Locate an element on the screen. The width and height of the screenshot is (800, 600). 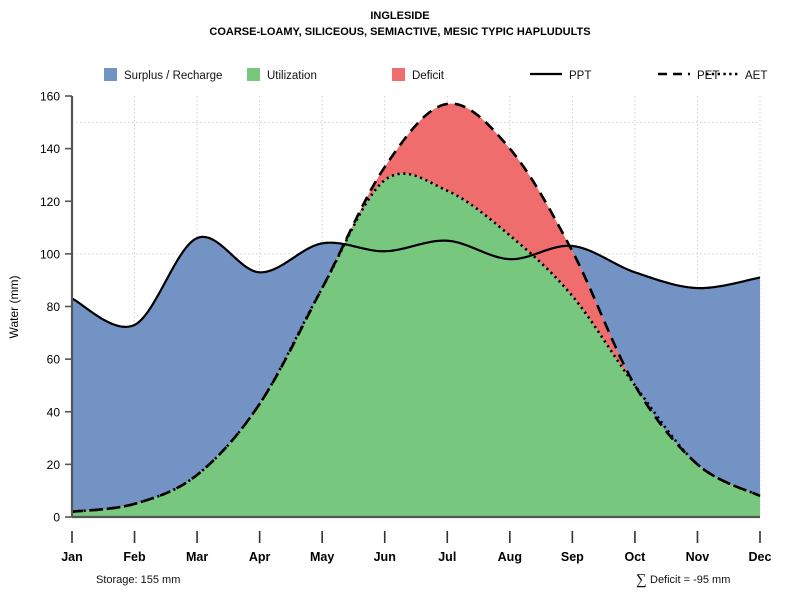
legend-item-aet: AET is located at coordinates (736, 76).